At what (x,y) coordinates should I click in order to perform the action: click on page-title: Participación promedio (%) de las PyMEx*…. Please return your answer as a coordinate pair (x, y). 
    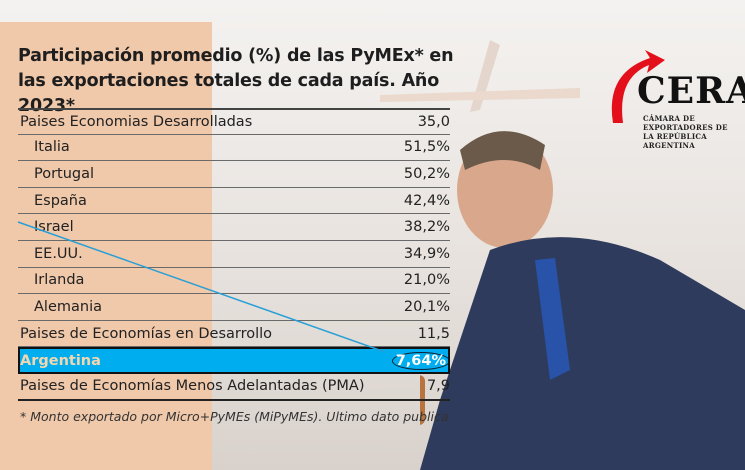
    Looking at the image, I should click on (236, 81).